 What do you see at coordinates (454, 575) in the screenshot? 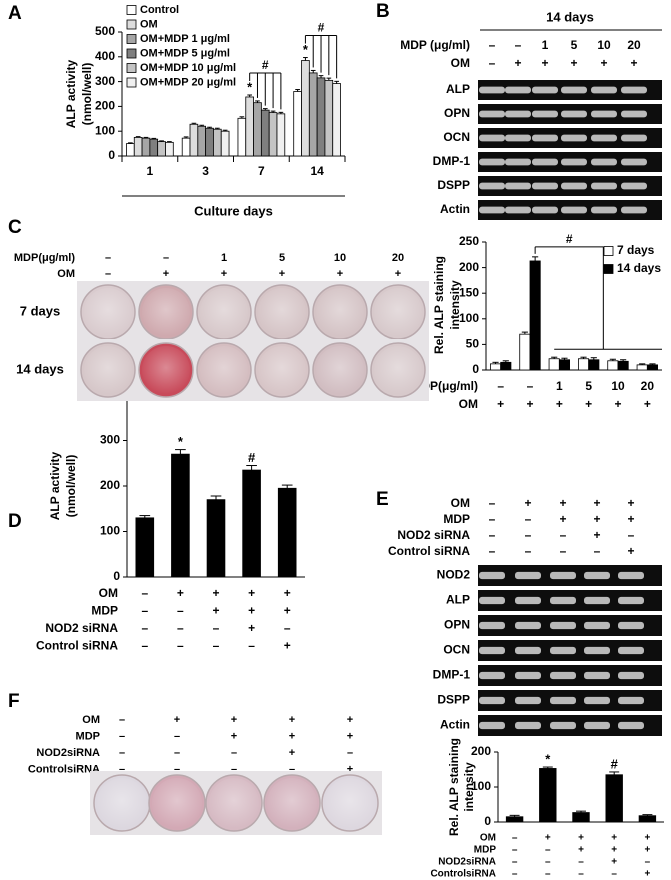
I see `gene-label: NOD2` at bounding box center [454, 575].